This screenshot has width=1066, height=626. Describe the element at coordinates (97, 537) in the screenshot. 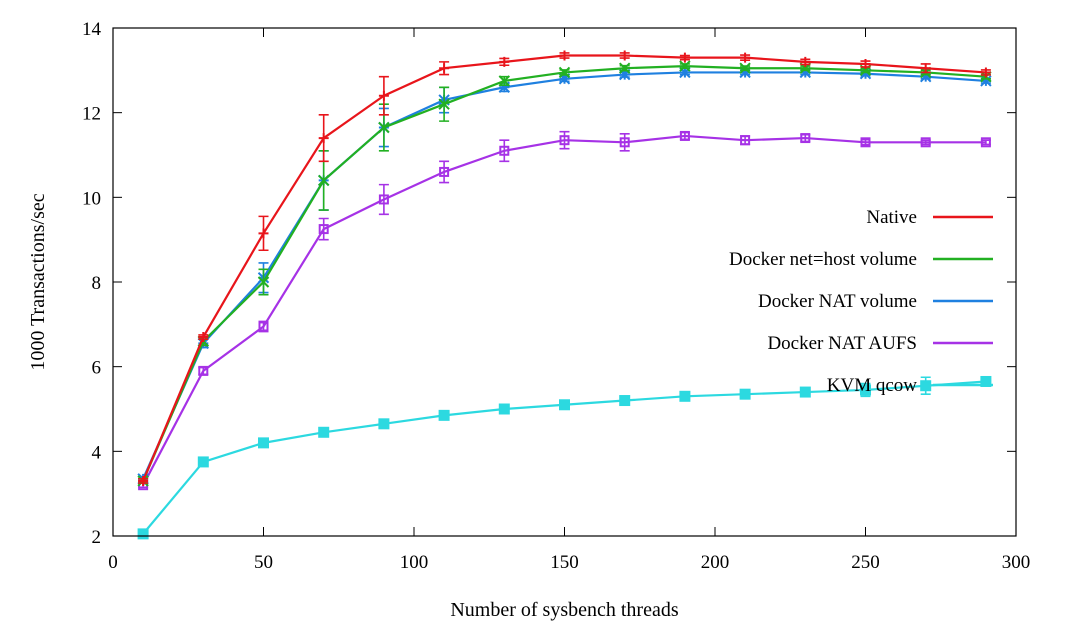

I see `y-tick-label: 2` at that location.